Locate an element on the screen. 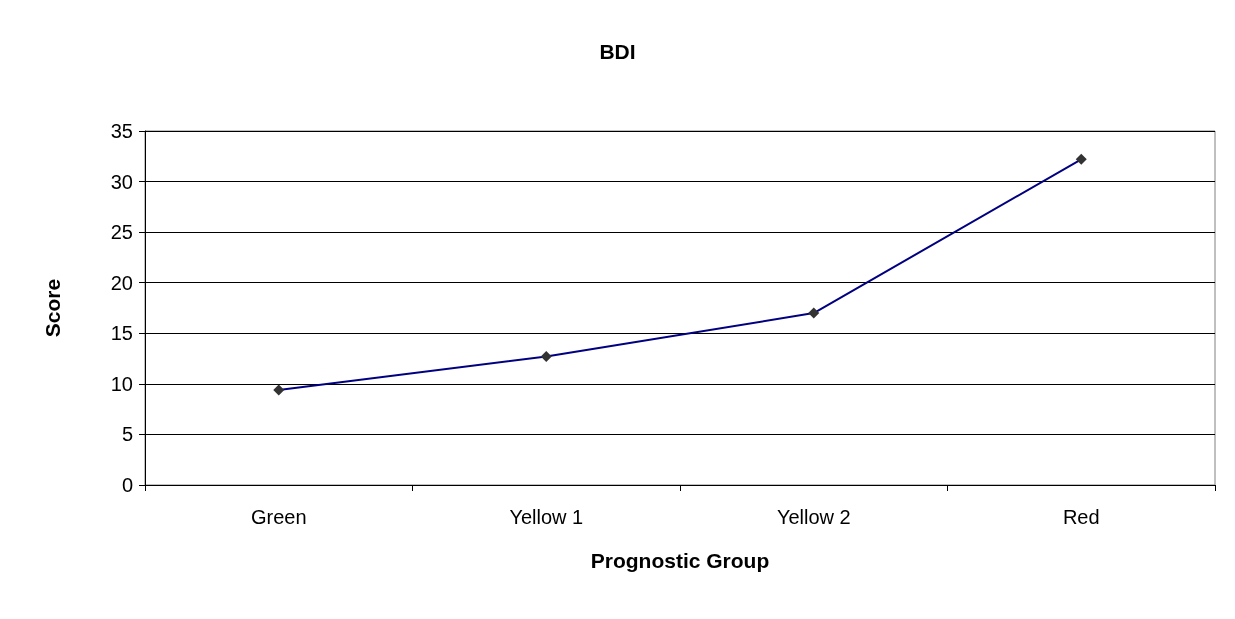 This screenshot has height=619, width=1235. x-tick-label: Red is located at coordinates (1081, 517).